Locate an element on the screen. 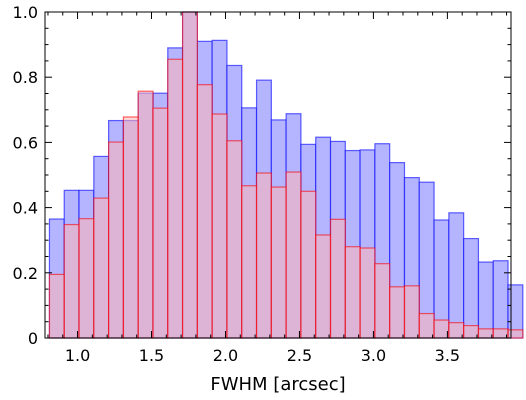  x-tick-label: 1.5 is located at coordinates (151, 355).